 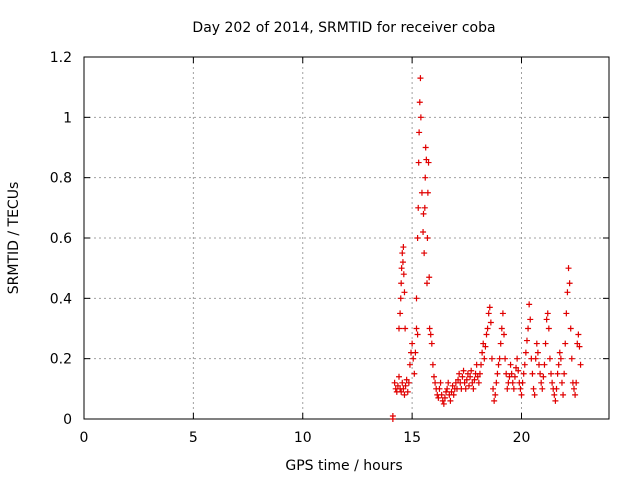 I want to click on y-axis-tick-labels: 0 0.2 0.4 0.6 0.8 1 1.2, so click(x=61, y=239).